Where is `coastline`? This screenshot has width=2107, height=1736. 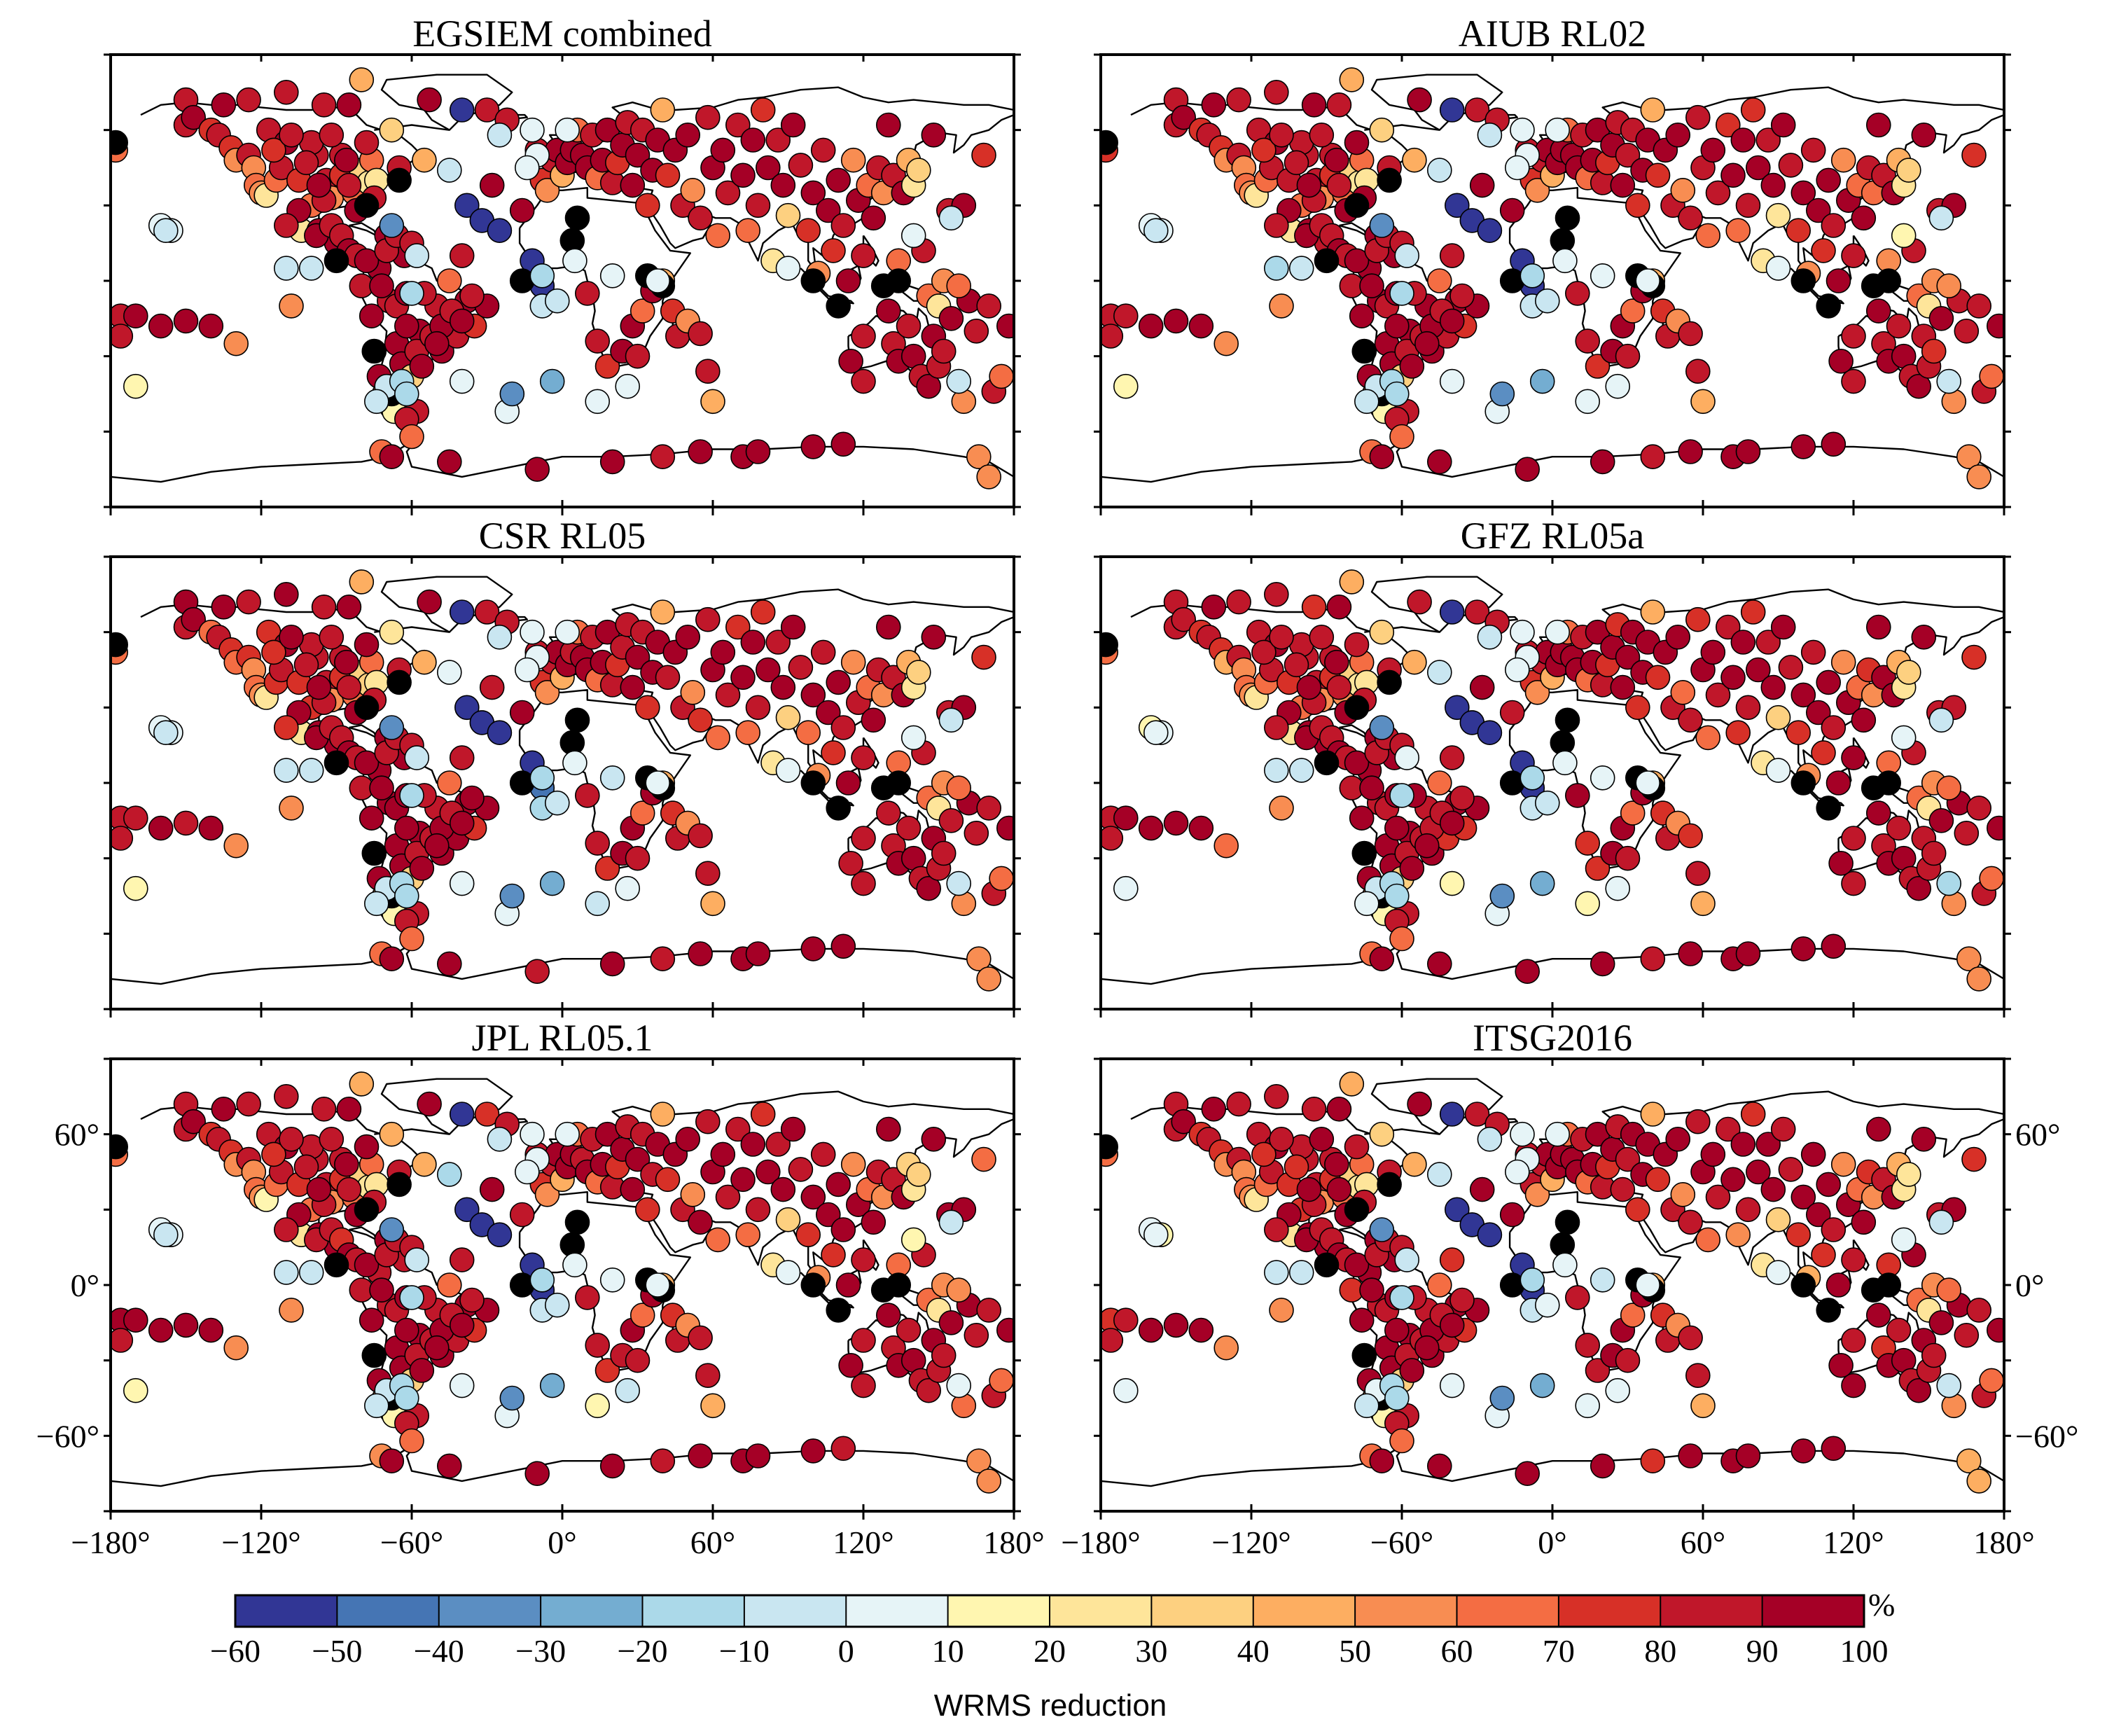 coastline is located at coordinates (562, 1464).